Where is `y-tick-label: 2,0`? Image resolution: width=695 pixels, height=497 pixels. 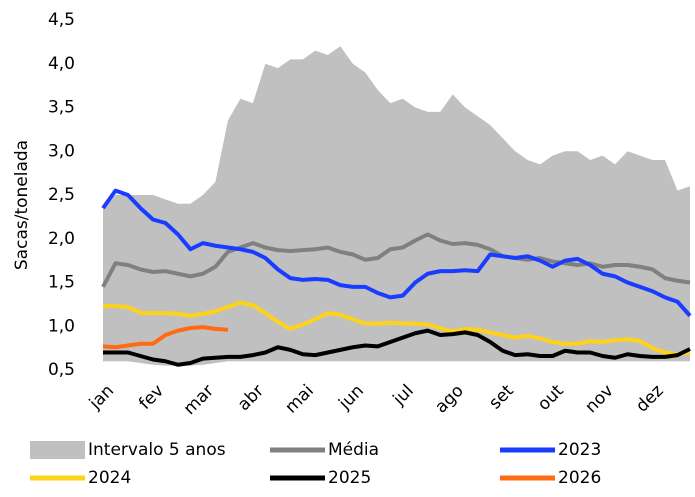 y-tick-label: 2,0 is located at coordinates (61, 239).